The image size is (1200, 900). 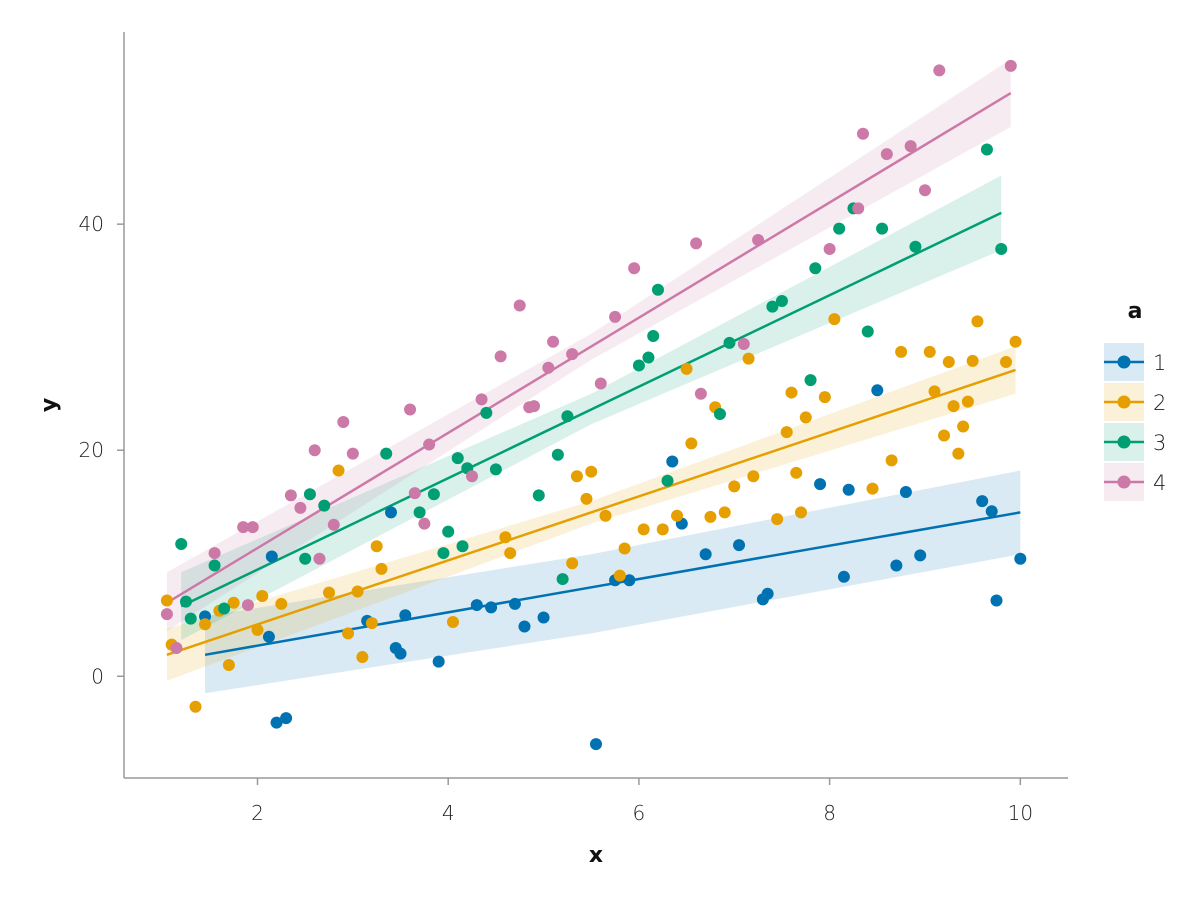 What do you see at coordinates (1135, 362) in the screenshot?
I see `legend-item-1: 1` at bounding box center [1135, 362].